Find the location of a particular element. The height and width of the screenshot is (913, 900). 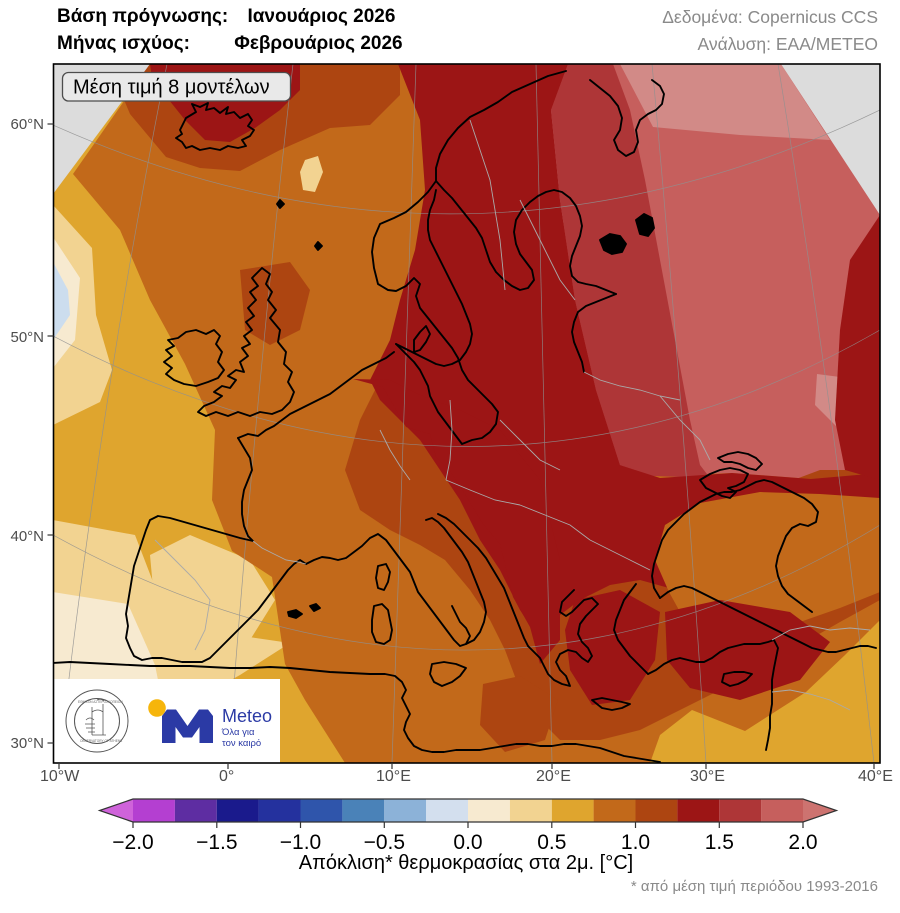

svg-text: −1.5 is located at coordinates (216, 842).